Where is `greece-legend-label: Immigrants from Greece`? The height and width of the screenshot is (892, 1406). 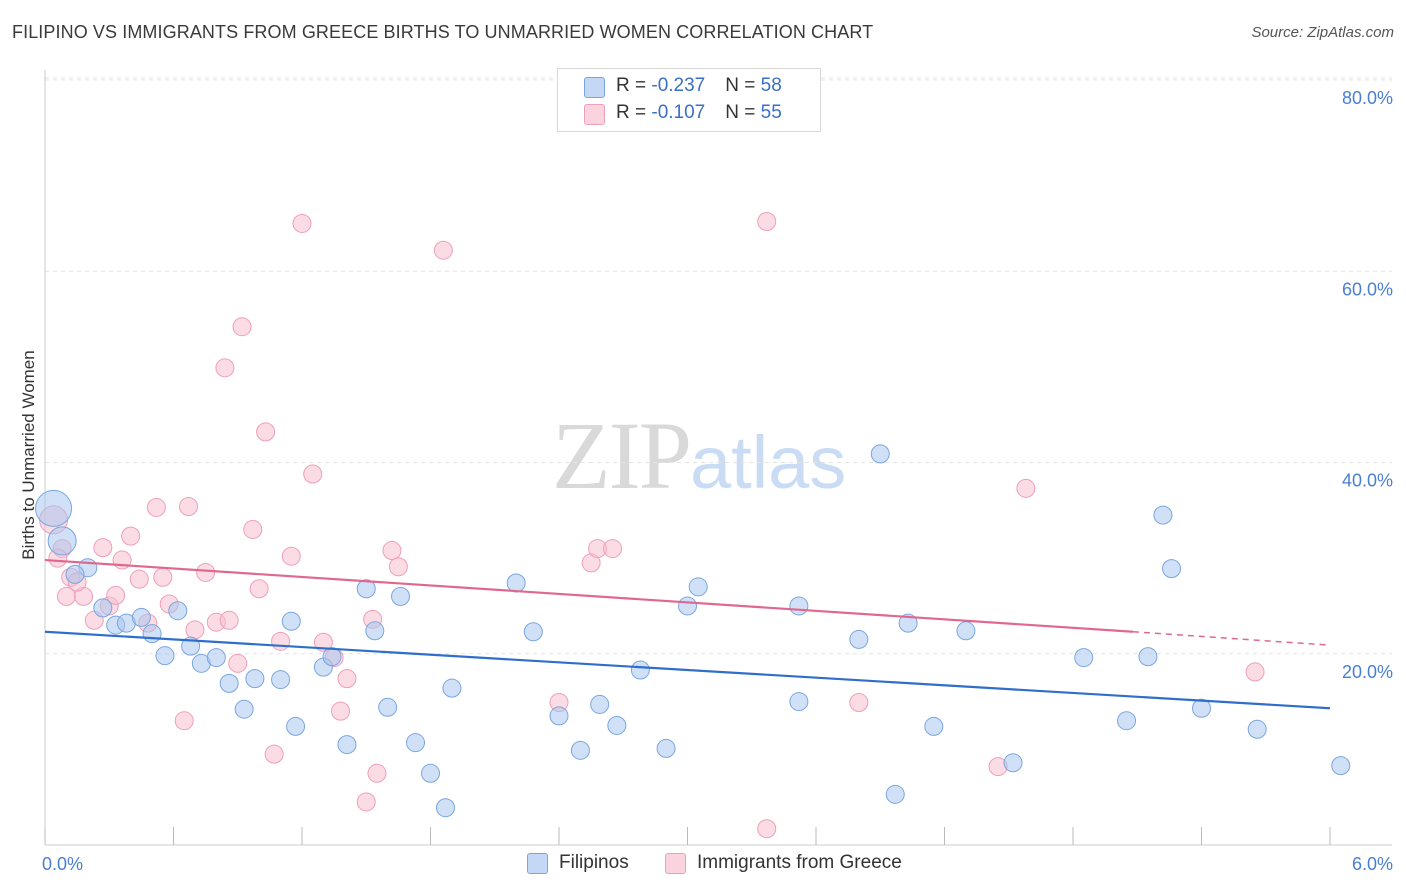 greece-legend-label: Immigrants from Greece is located at coordinates (799, 862).